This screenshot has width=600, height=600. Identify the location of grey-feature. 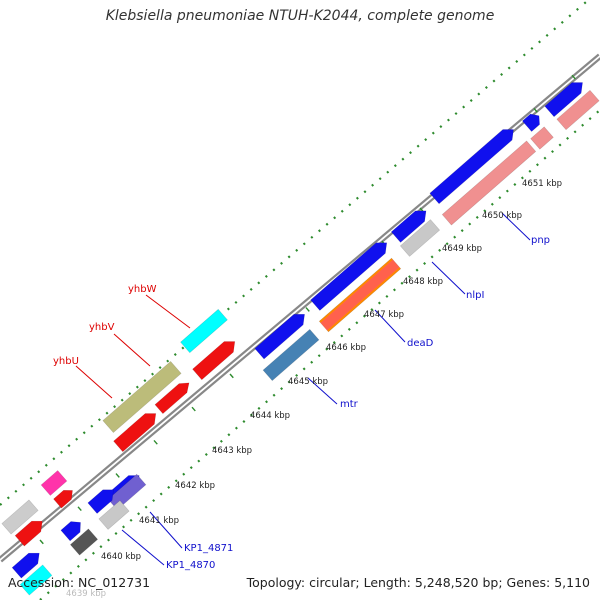
(20, 517).